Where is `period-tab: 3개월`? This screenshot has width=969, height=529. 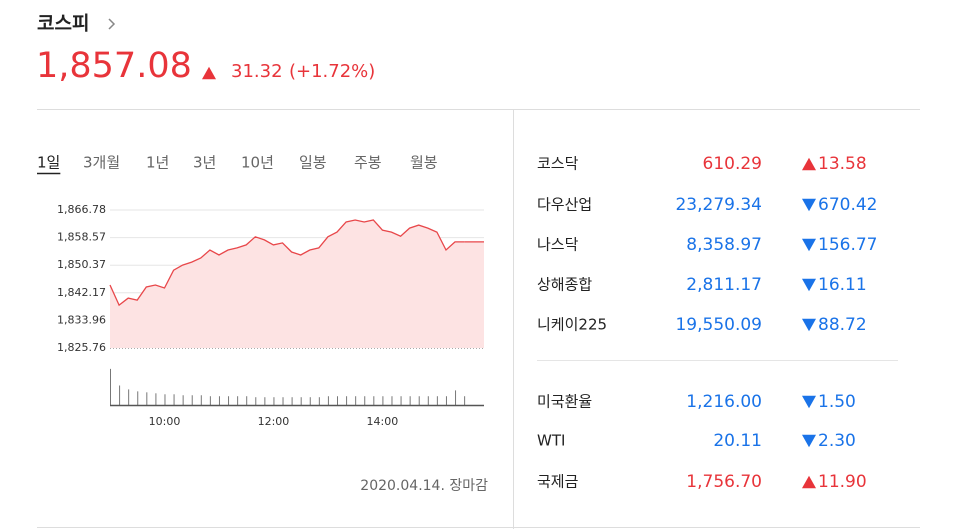 period-tab: 3개월 is located at coordinates (101, 163).